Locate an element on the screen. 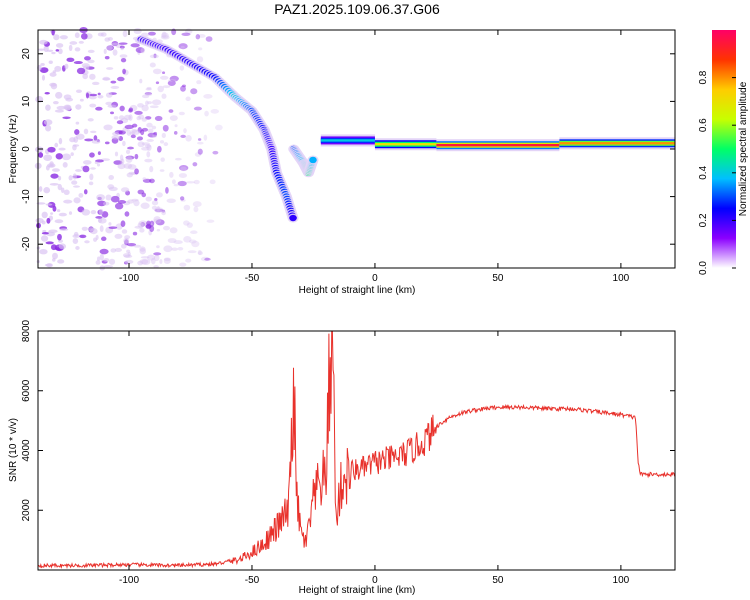  snr-xtick-label: 0 is located at coordinates (375, 580).